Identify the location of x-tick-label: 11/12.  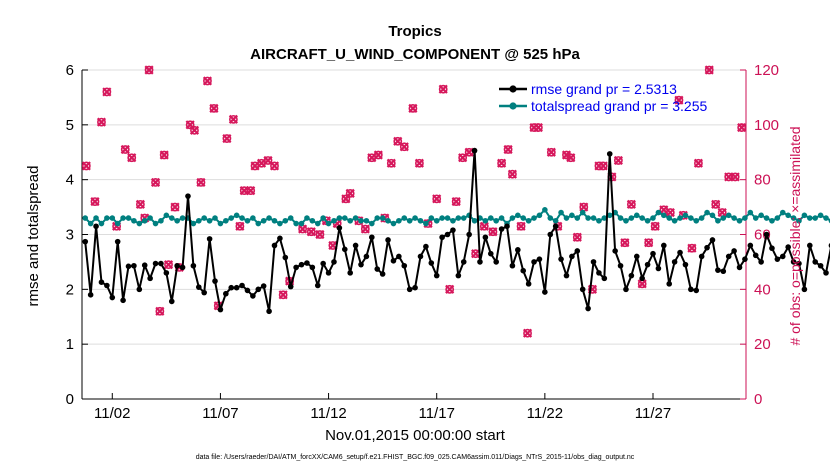
(328, 413).